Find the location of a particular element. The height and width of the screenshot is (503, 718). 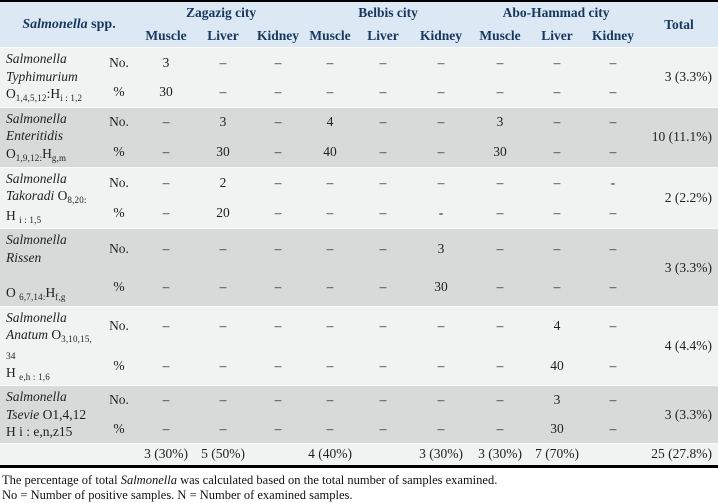

species-row-1-percent: % –30–40– –30– – is located at coordinates (359, 152).